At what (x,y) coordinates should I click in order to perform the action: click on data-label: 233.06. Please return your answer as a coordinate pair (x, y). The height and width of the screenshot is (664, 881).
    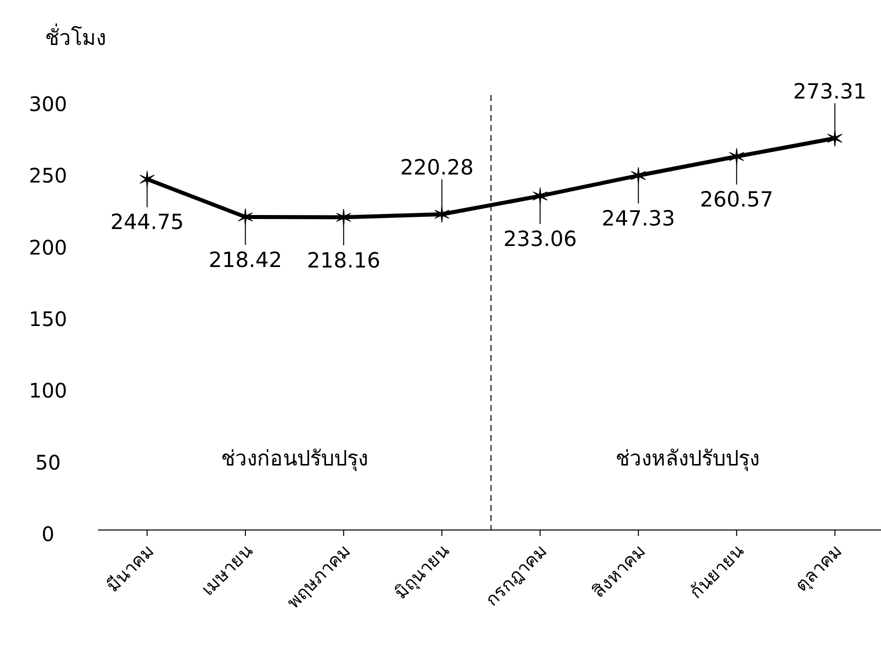
    Looking at the image, I should click on (540, 238).